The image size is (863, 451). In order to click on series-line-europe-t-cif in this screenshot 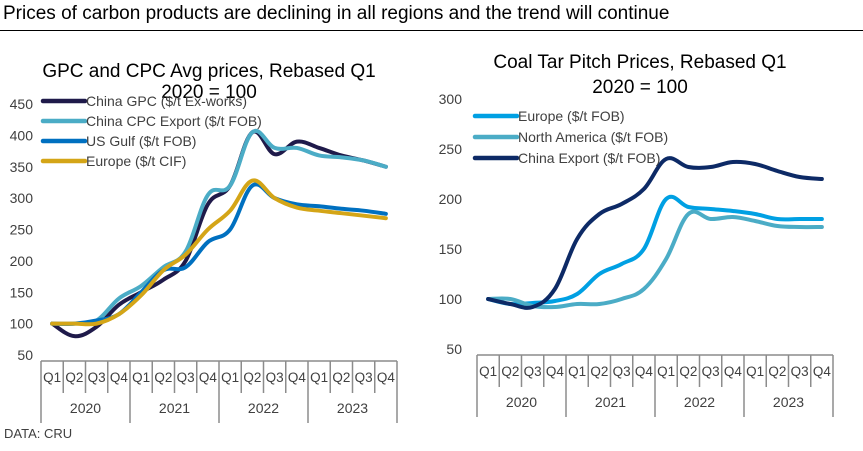, I will do `click(219, 252)`.